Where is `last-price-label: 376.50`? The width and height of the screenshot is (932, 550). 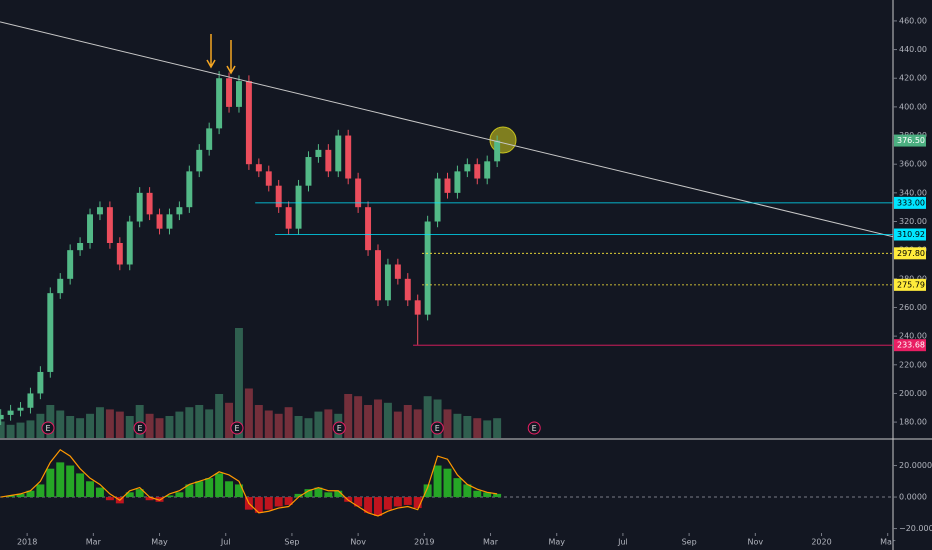
last-price-label: 376.50 is located at coordinates (911, 140).